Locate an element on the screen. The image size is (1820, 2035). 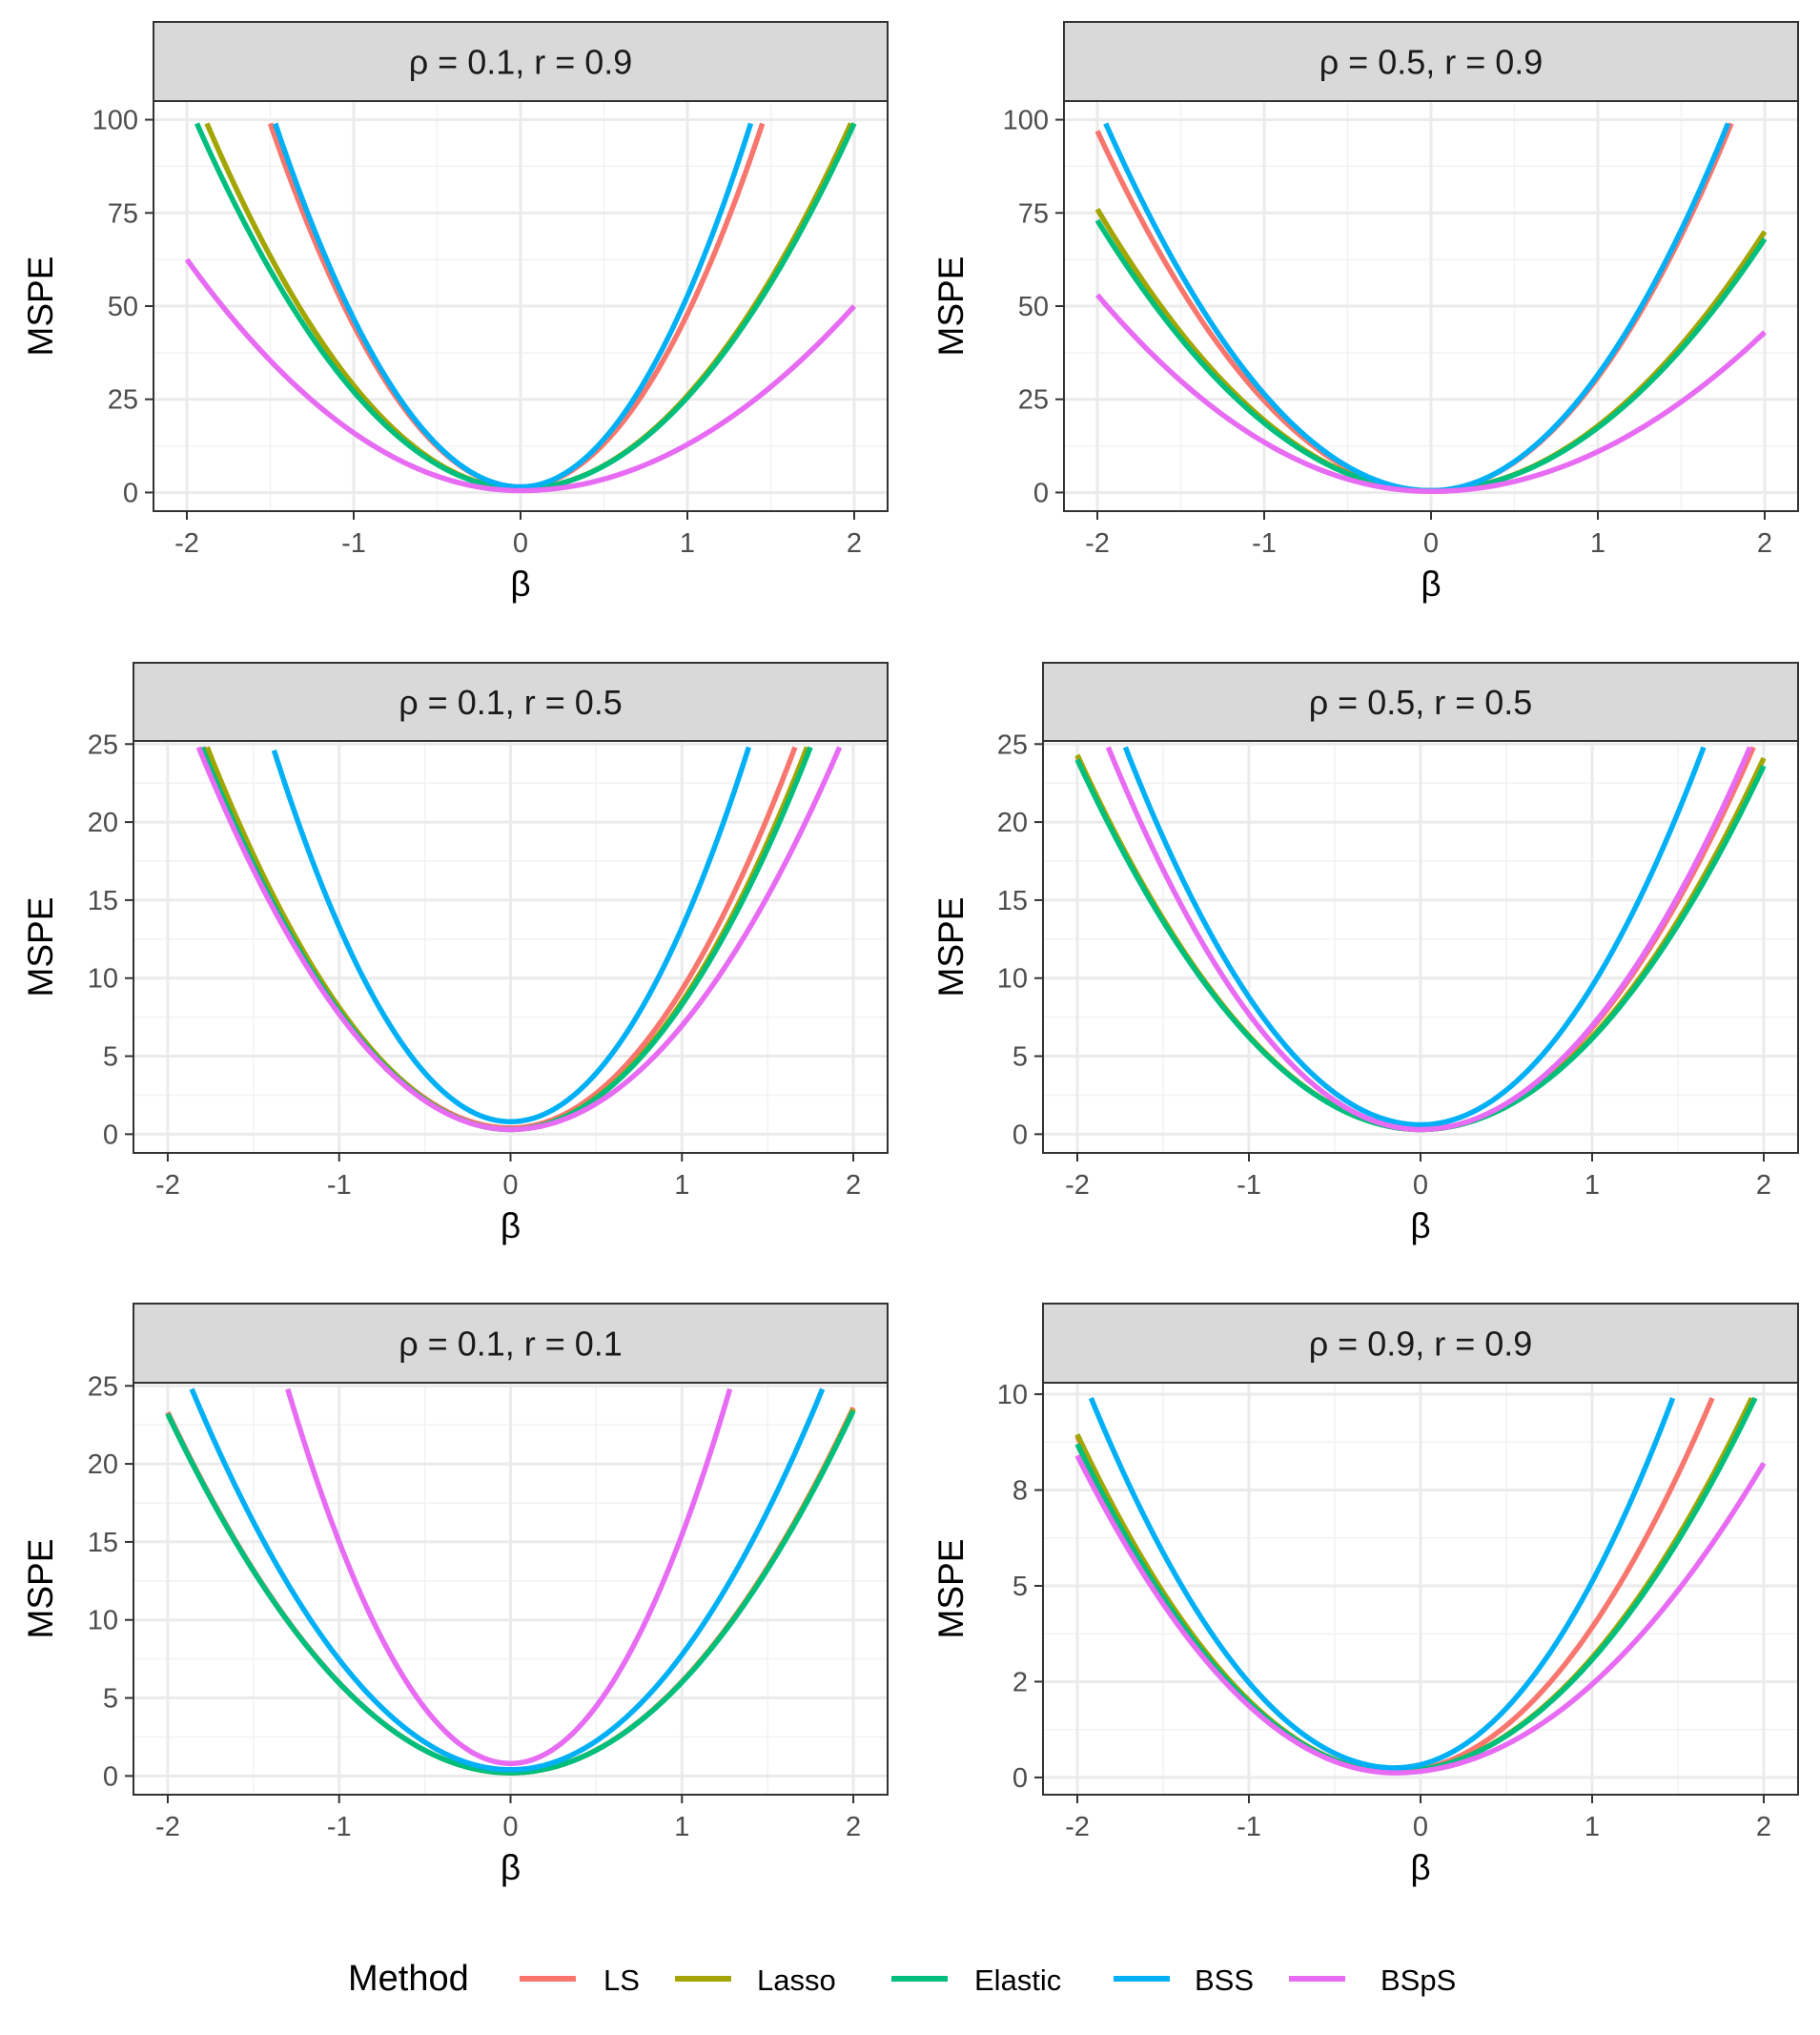
legend-label-lasso: Lasso is located at coordinates (796, 1980).